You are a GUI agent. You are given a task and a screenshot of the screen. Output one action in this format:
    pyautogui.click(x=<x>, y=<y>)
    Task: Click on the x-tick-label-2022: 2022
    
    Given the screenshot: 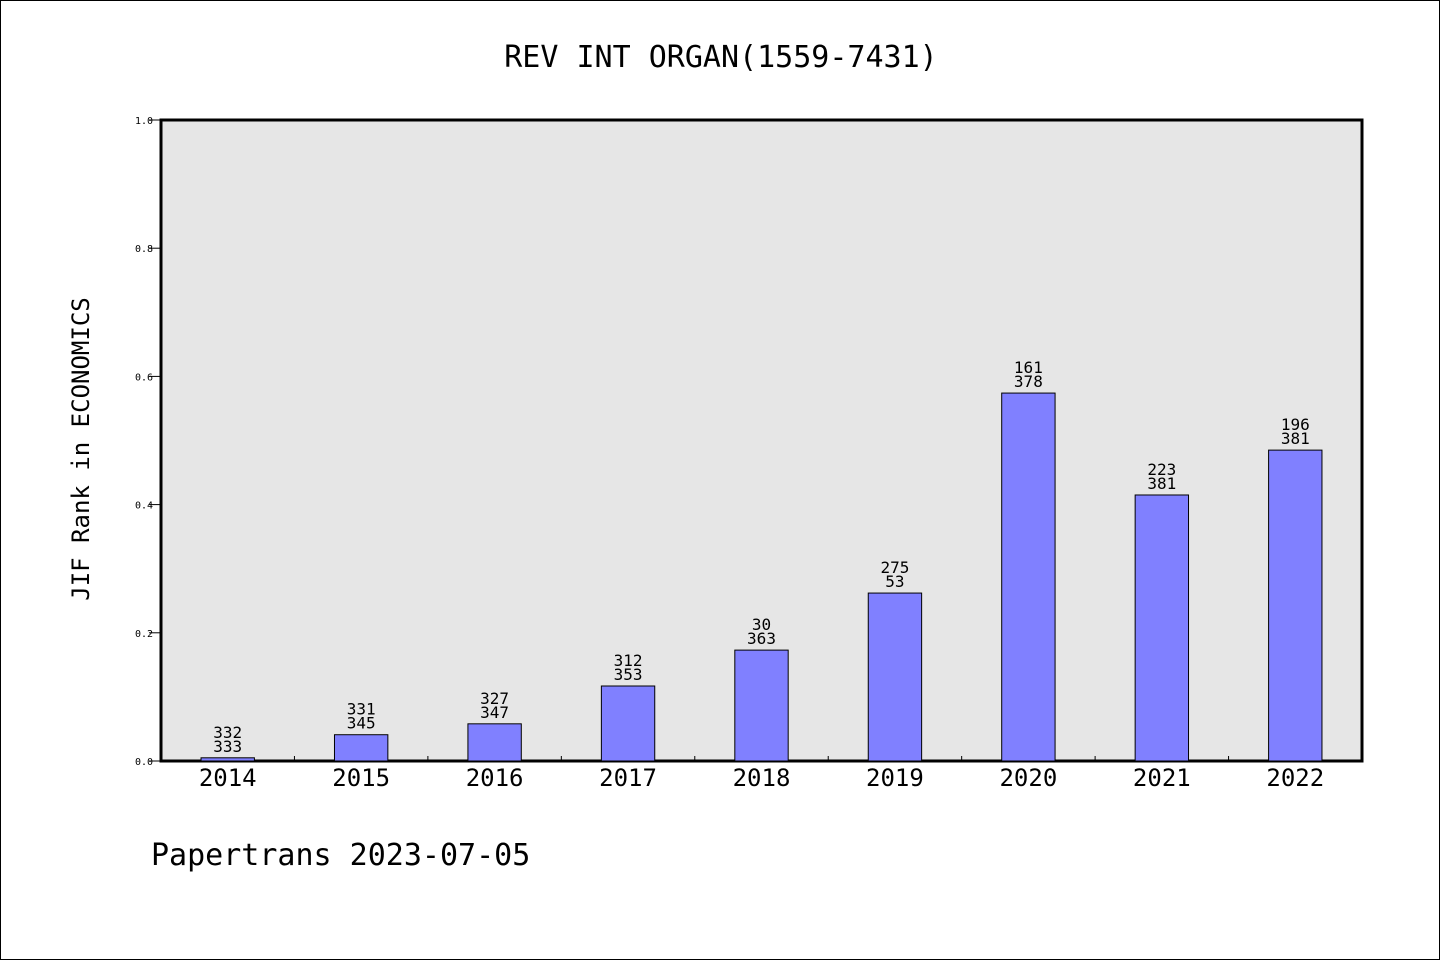 What is the action you would take?
    pyautogui.click(x=1295, y=778)
    